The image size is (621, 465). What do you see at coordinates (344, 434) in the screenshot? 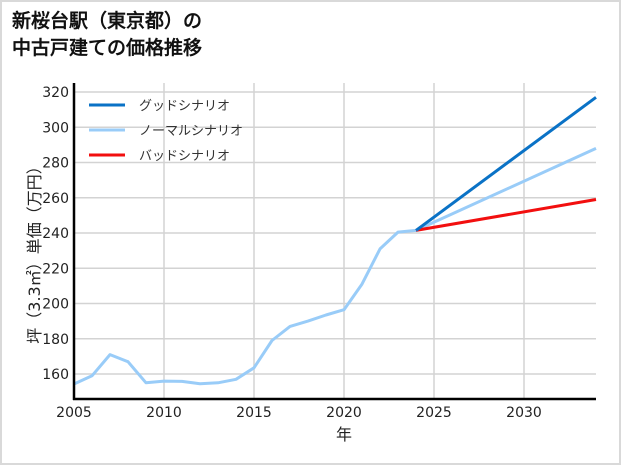
I see `x-axis-label: 年` at bounding box center [344, 434].